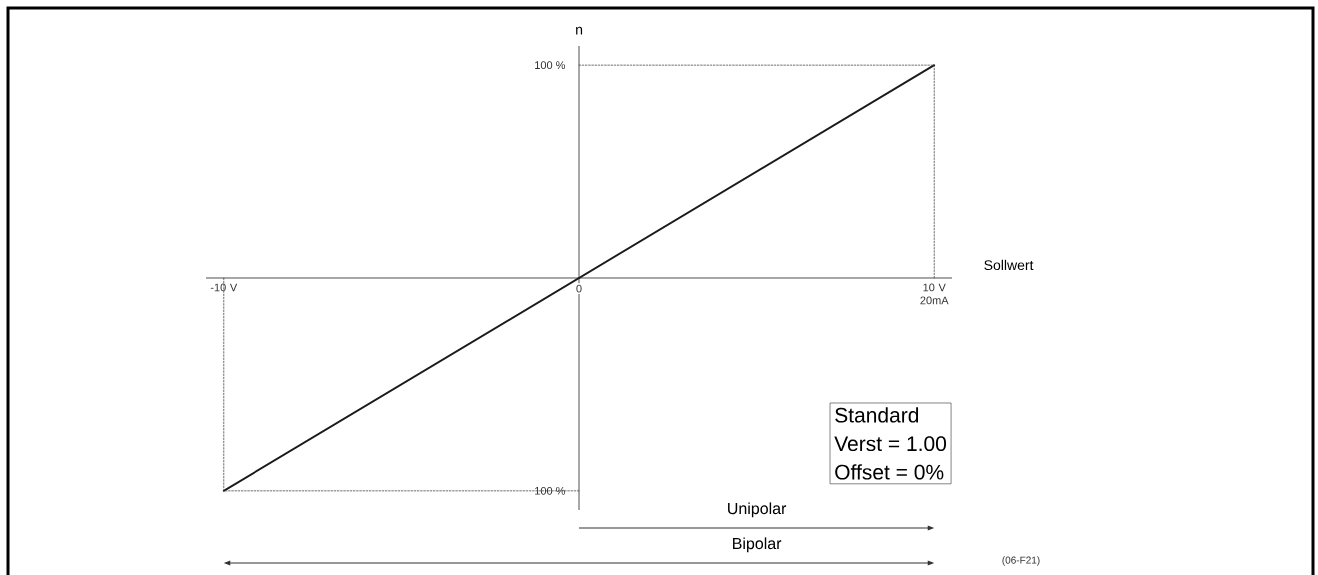 This screenshot has width=1318, height=575. Describe the element at coordinates (889, 472) in the screenshot. I see `annotation: Offset = 0%` at that location.